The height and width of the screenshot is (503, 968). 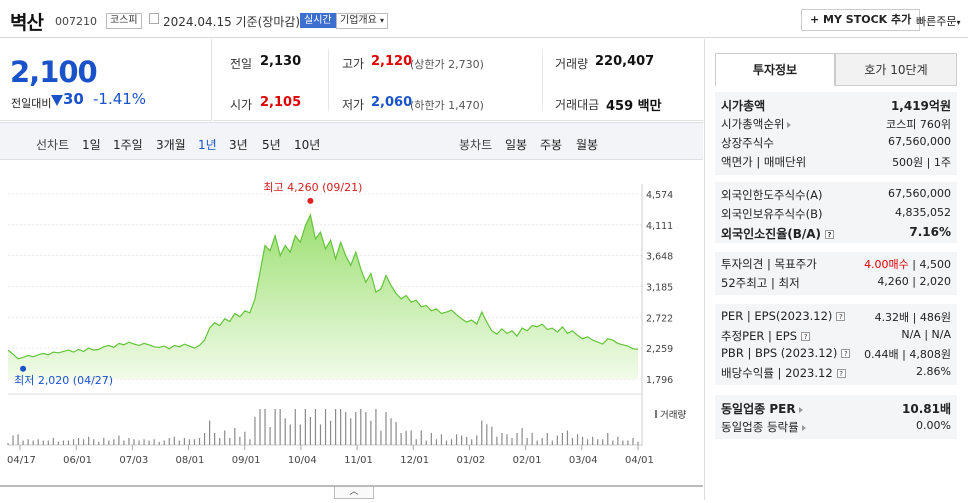 I want to click on x-tick-label: 06/01, so click(x=77, y=460).